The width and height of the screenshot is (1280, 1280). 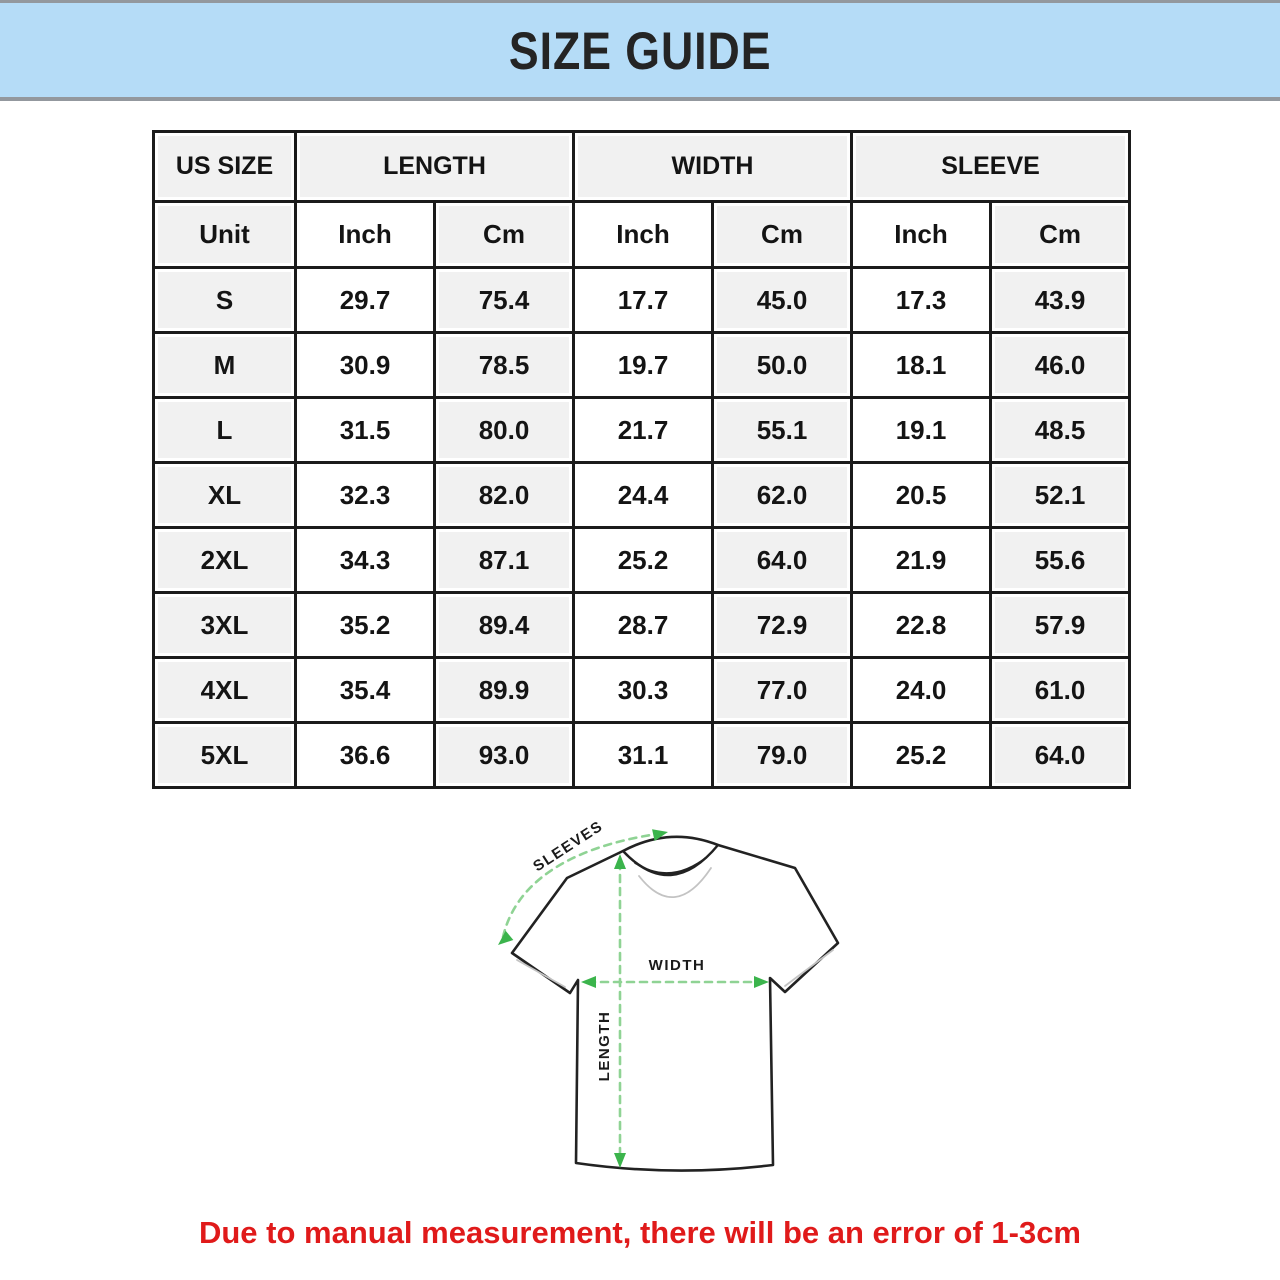 I want to click on value-cell: 30.3, so click(x=643, y=690).